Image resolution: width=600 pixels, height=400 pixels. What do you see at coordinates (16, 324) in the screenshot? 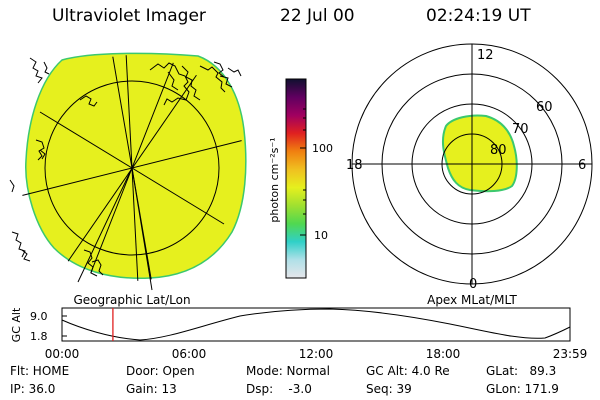
I see `alt-axis-label: GC Alt` at bounding box center [16, 324].